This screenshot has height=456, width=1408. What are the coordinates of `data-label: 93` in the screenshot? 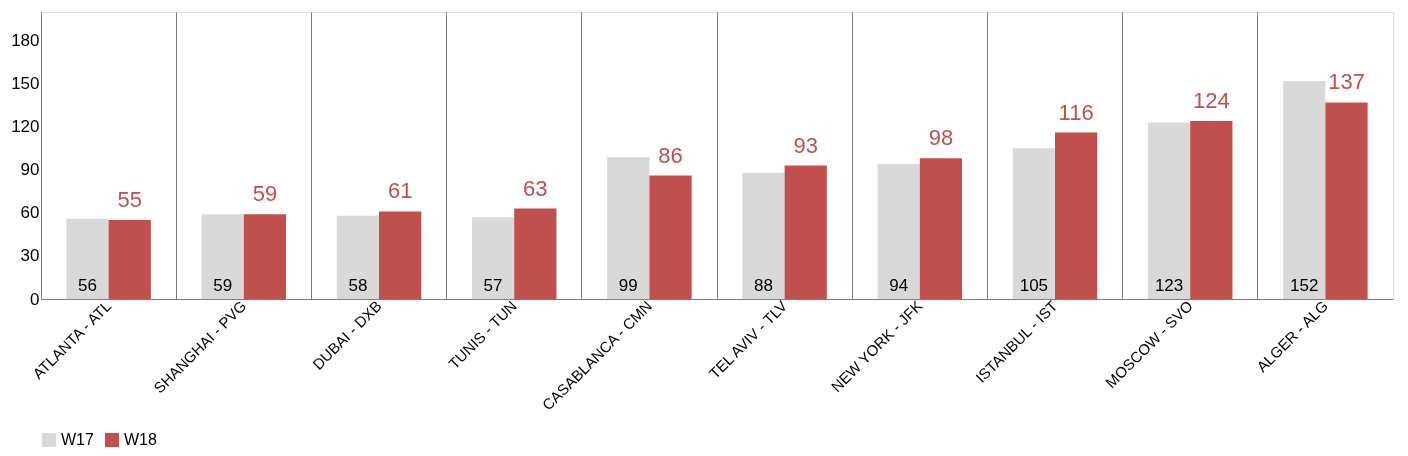 It's located at (805, 145).